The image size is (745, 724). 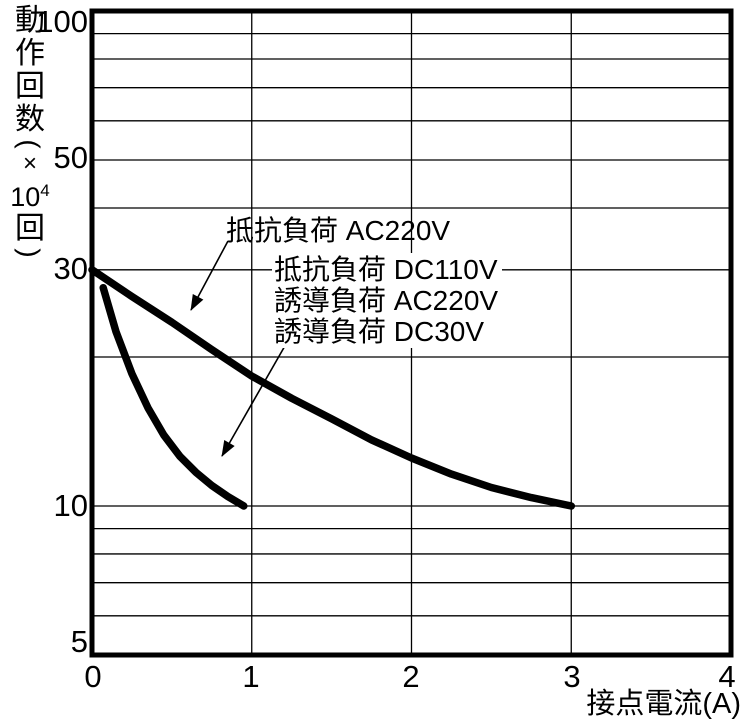 What do you see at coordinates (338, 230) in the screenshot?
I see `callout-resistive-ac220v: 抵抗負荷 AC220V` at bounding box center [338, 230].